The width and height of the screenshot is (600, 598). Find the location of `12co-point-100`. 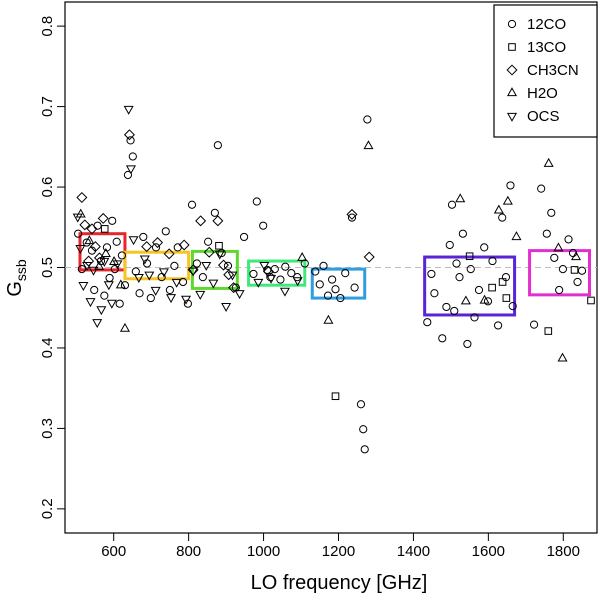

12co-point-100 is located at coordinates (577, 282).